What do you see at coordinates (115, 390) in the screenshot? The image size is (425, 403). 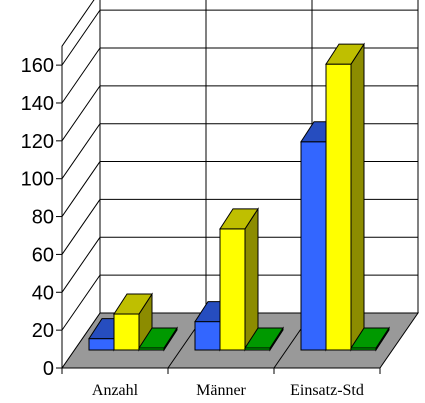 I see `x-tick-label: Anzahl` at bounding box center [115, 390].